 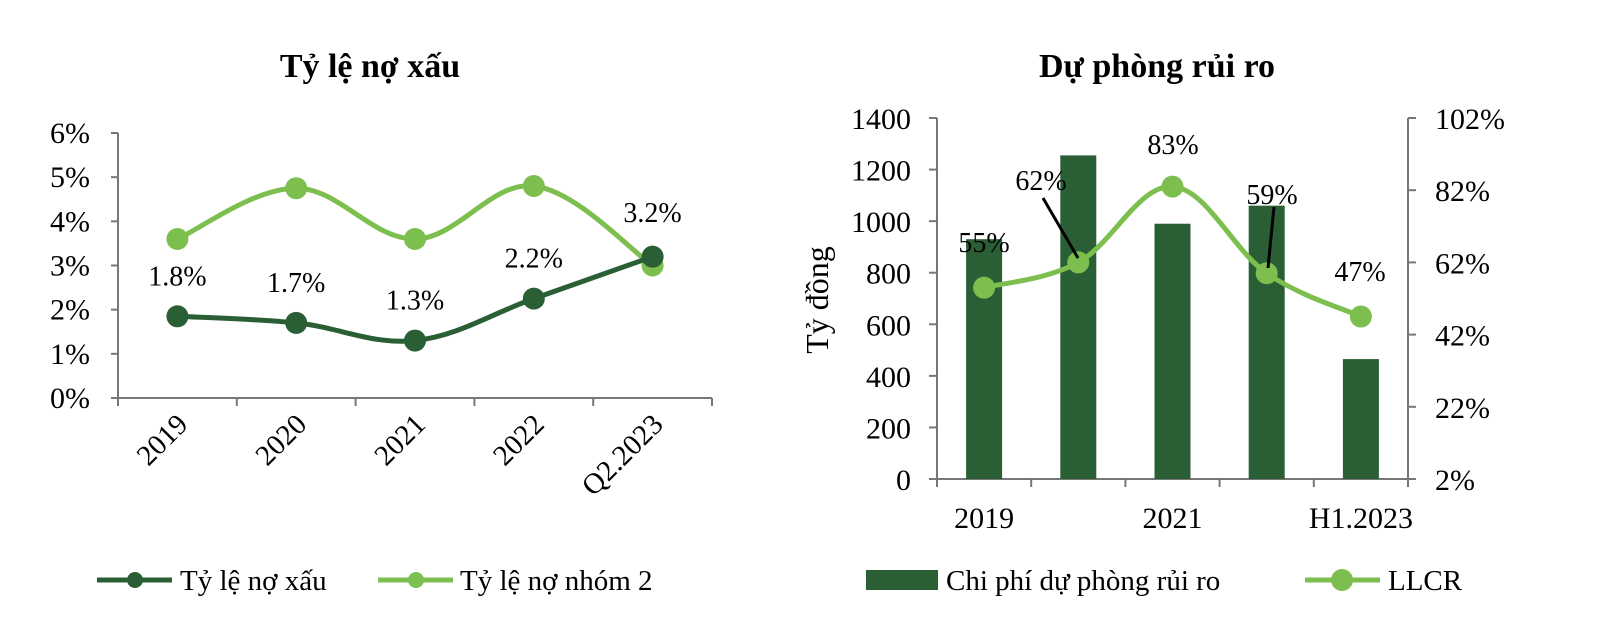 I want to click on chart1-y-tick-label: 2%, so click(x=70, y=310).